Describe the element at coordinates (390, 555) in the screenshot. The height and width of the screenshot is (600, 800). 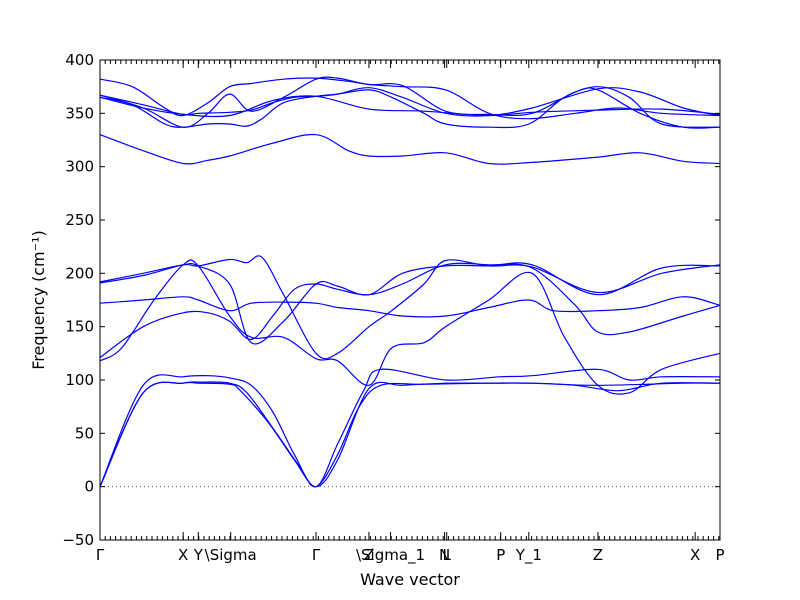
I see `x-tick-label: \Sigma_1` at that location.